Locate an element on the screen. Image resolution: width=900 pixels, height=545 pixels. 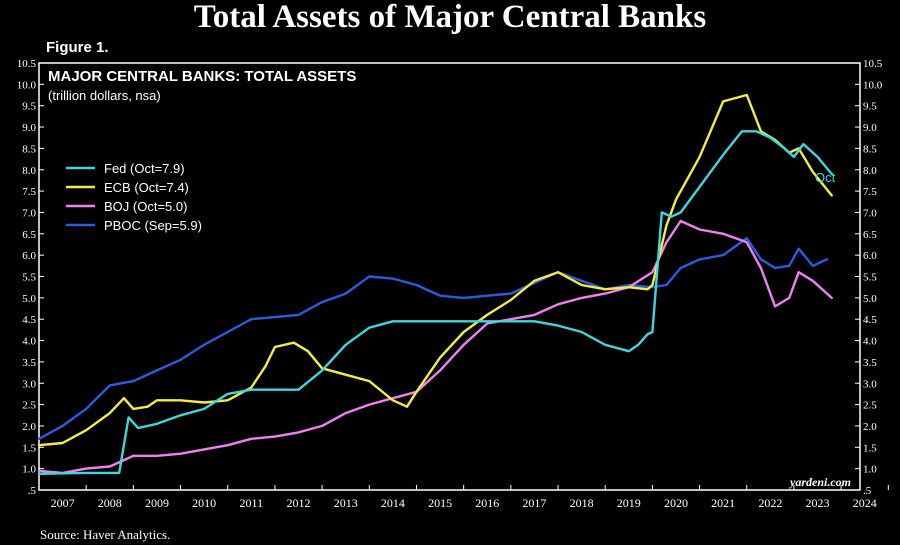
y-tick-label-left: 3.0 is located at coordinates (29, 384).